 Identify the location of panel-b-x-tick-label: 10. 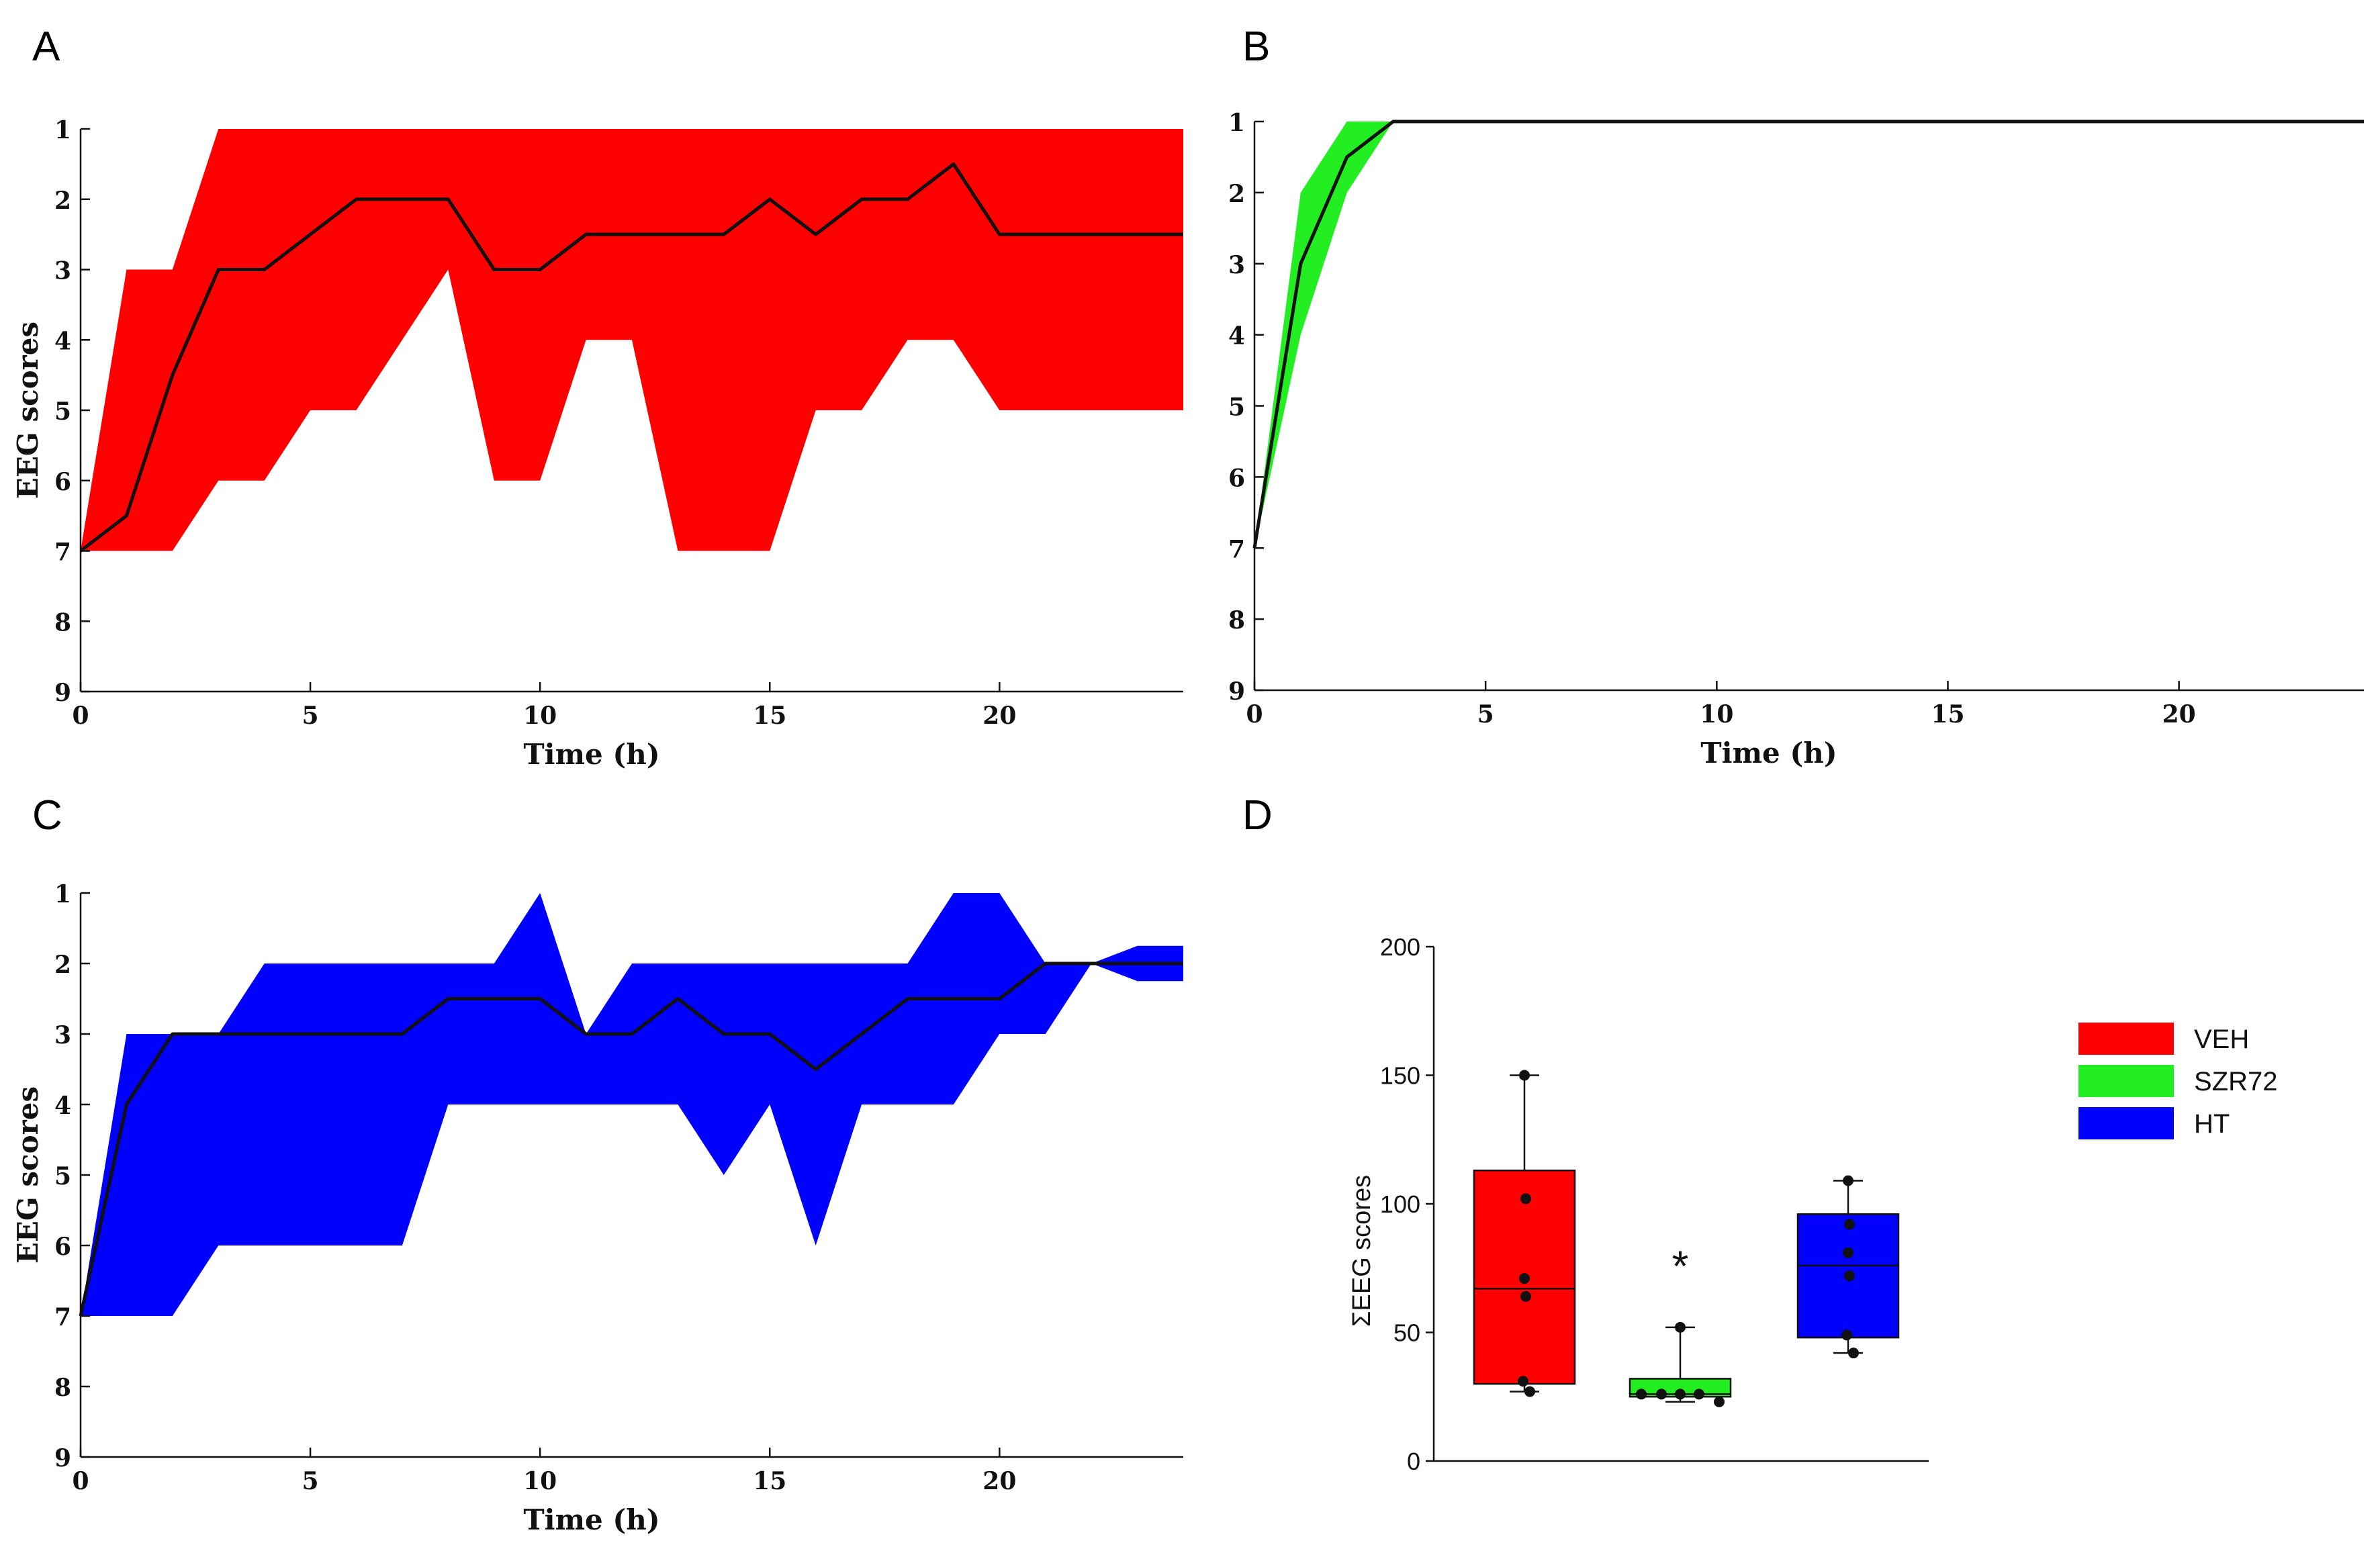
(1716, 714).